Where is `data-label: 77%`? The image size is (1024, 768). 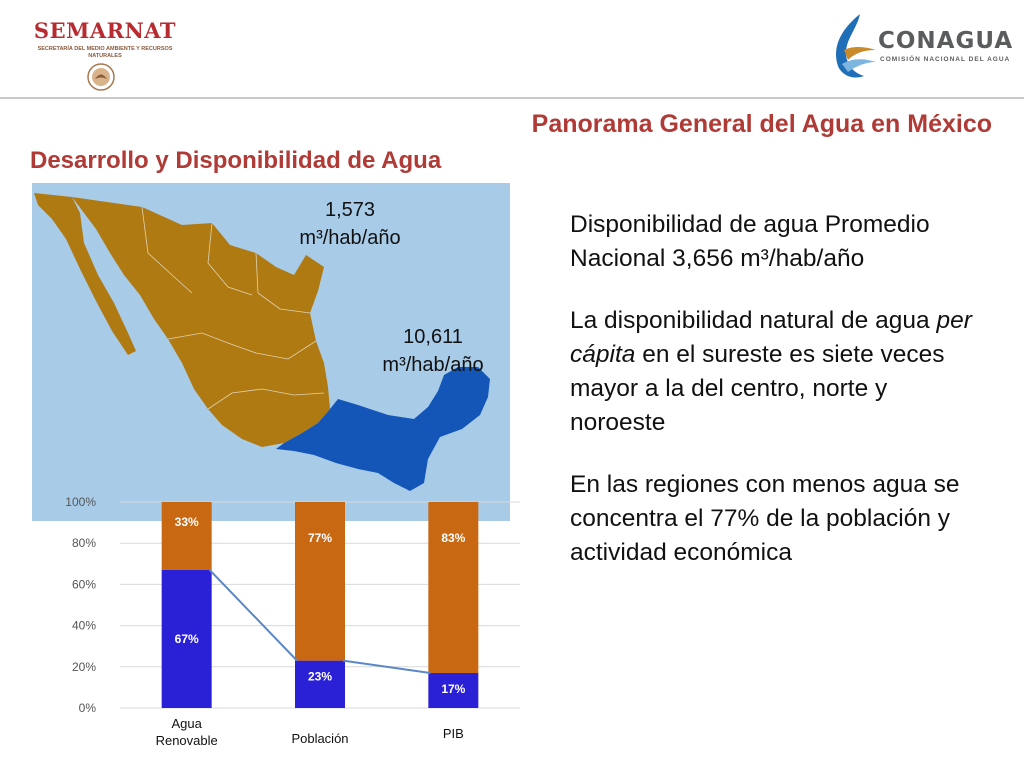 data-label: 77% is located at coordinates (320, 538).